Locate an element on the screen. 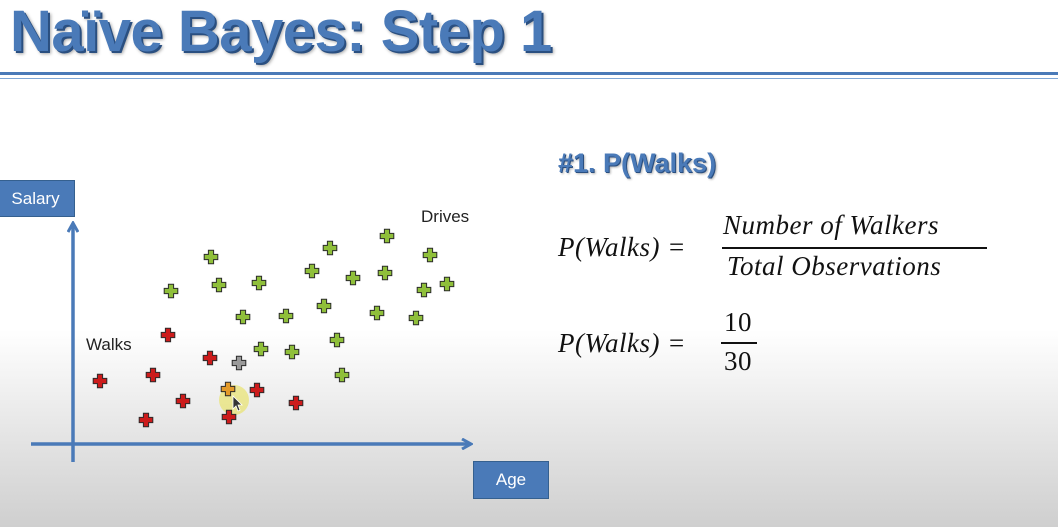 The height and width of the screenshot is (527, 1058). equation-2-numerator: 10 is located at coordinates (738, 322).